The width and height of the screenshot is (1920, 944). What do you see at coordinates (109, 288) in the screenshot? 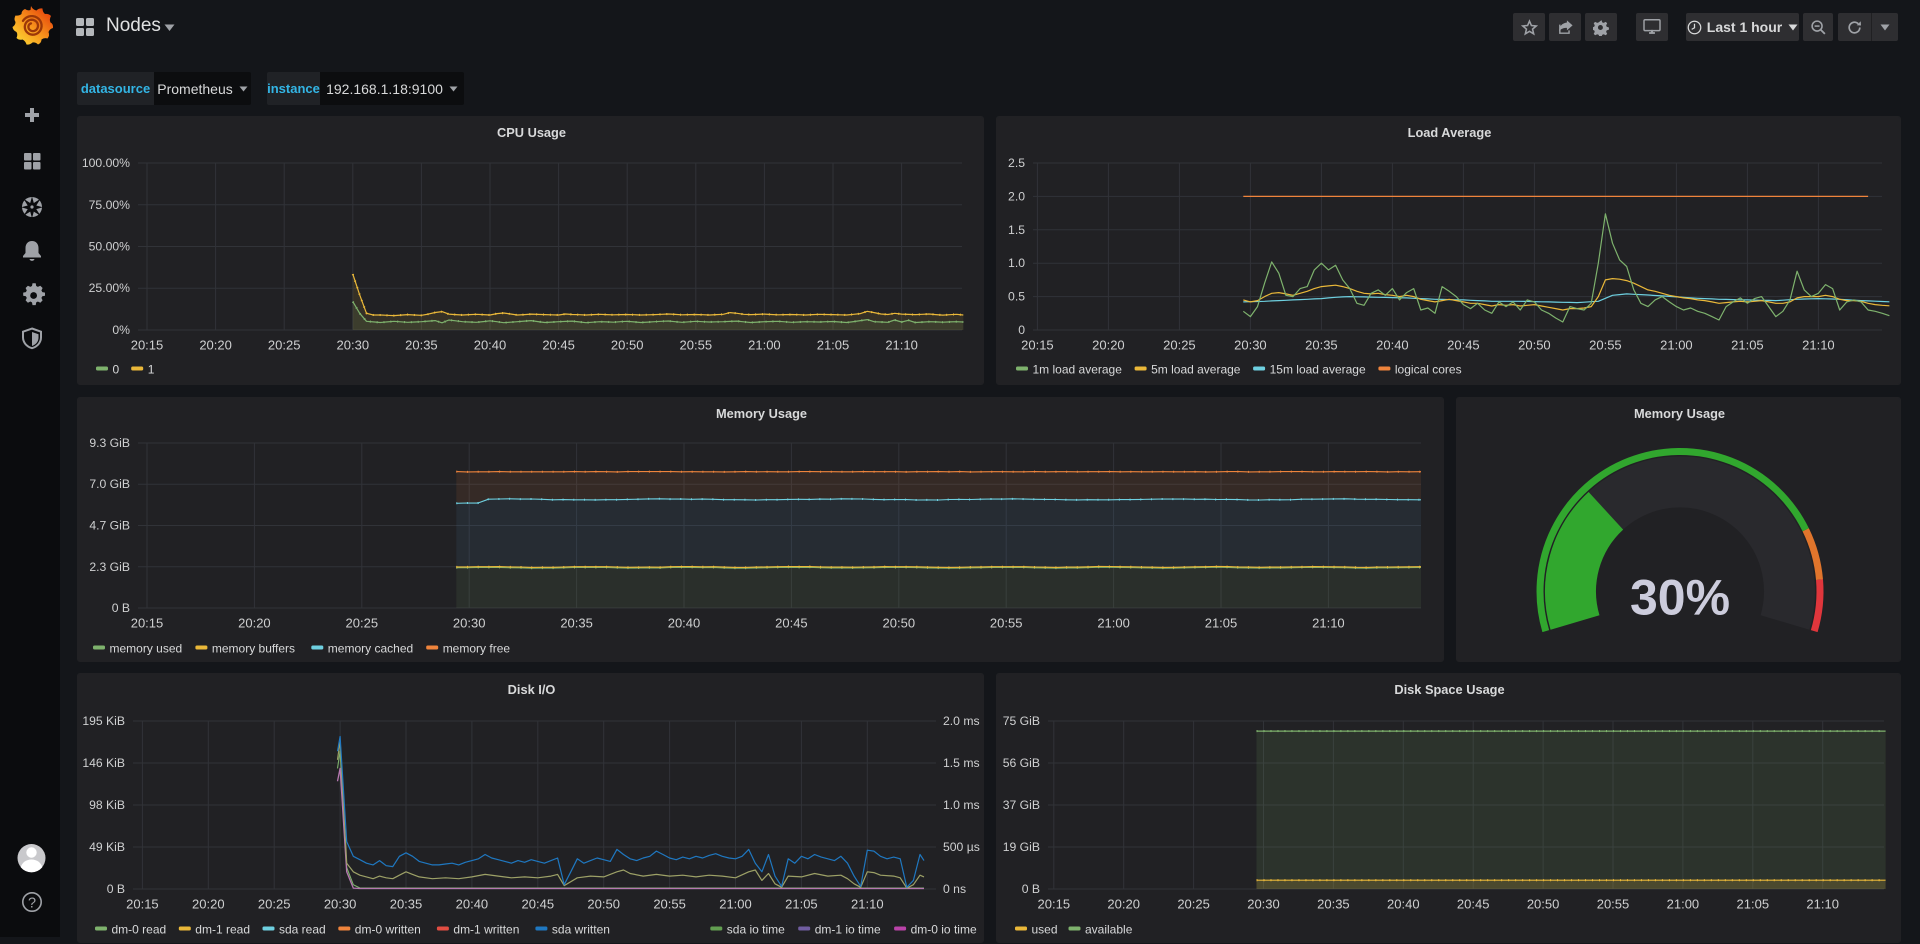
I see `svg-text: 25.00%` at bounding box center [109, 288].